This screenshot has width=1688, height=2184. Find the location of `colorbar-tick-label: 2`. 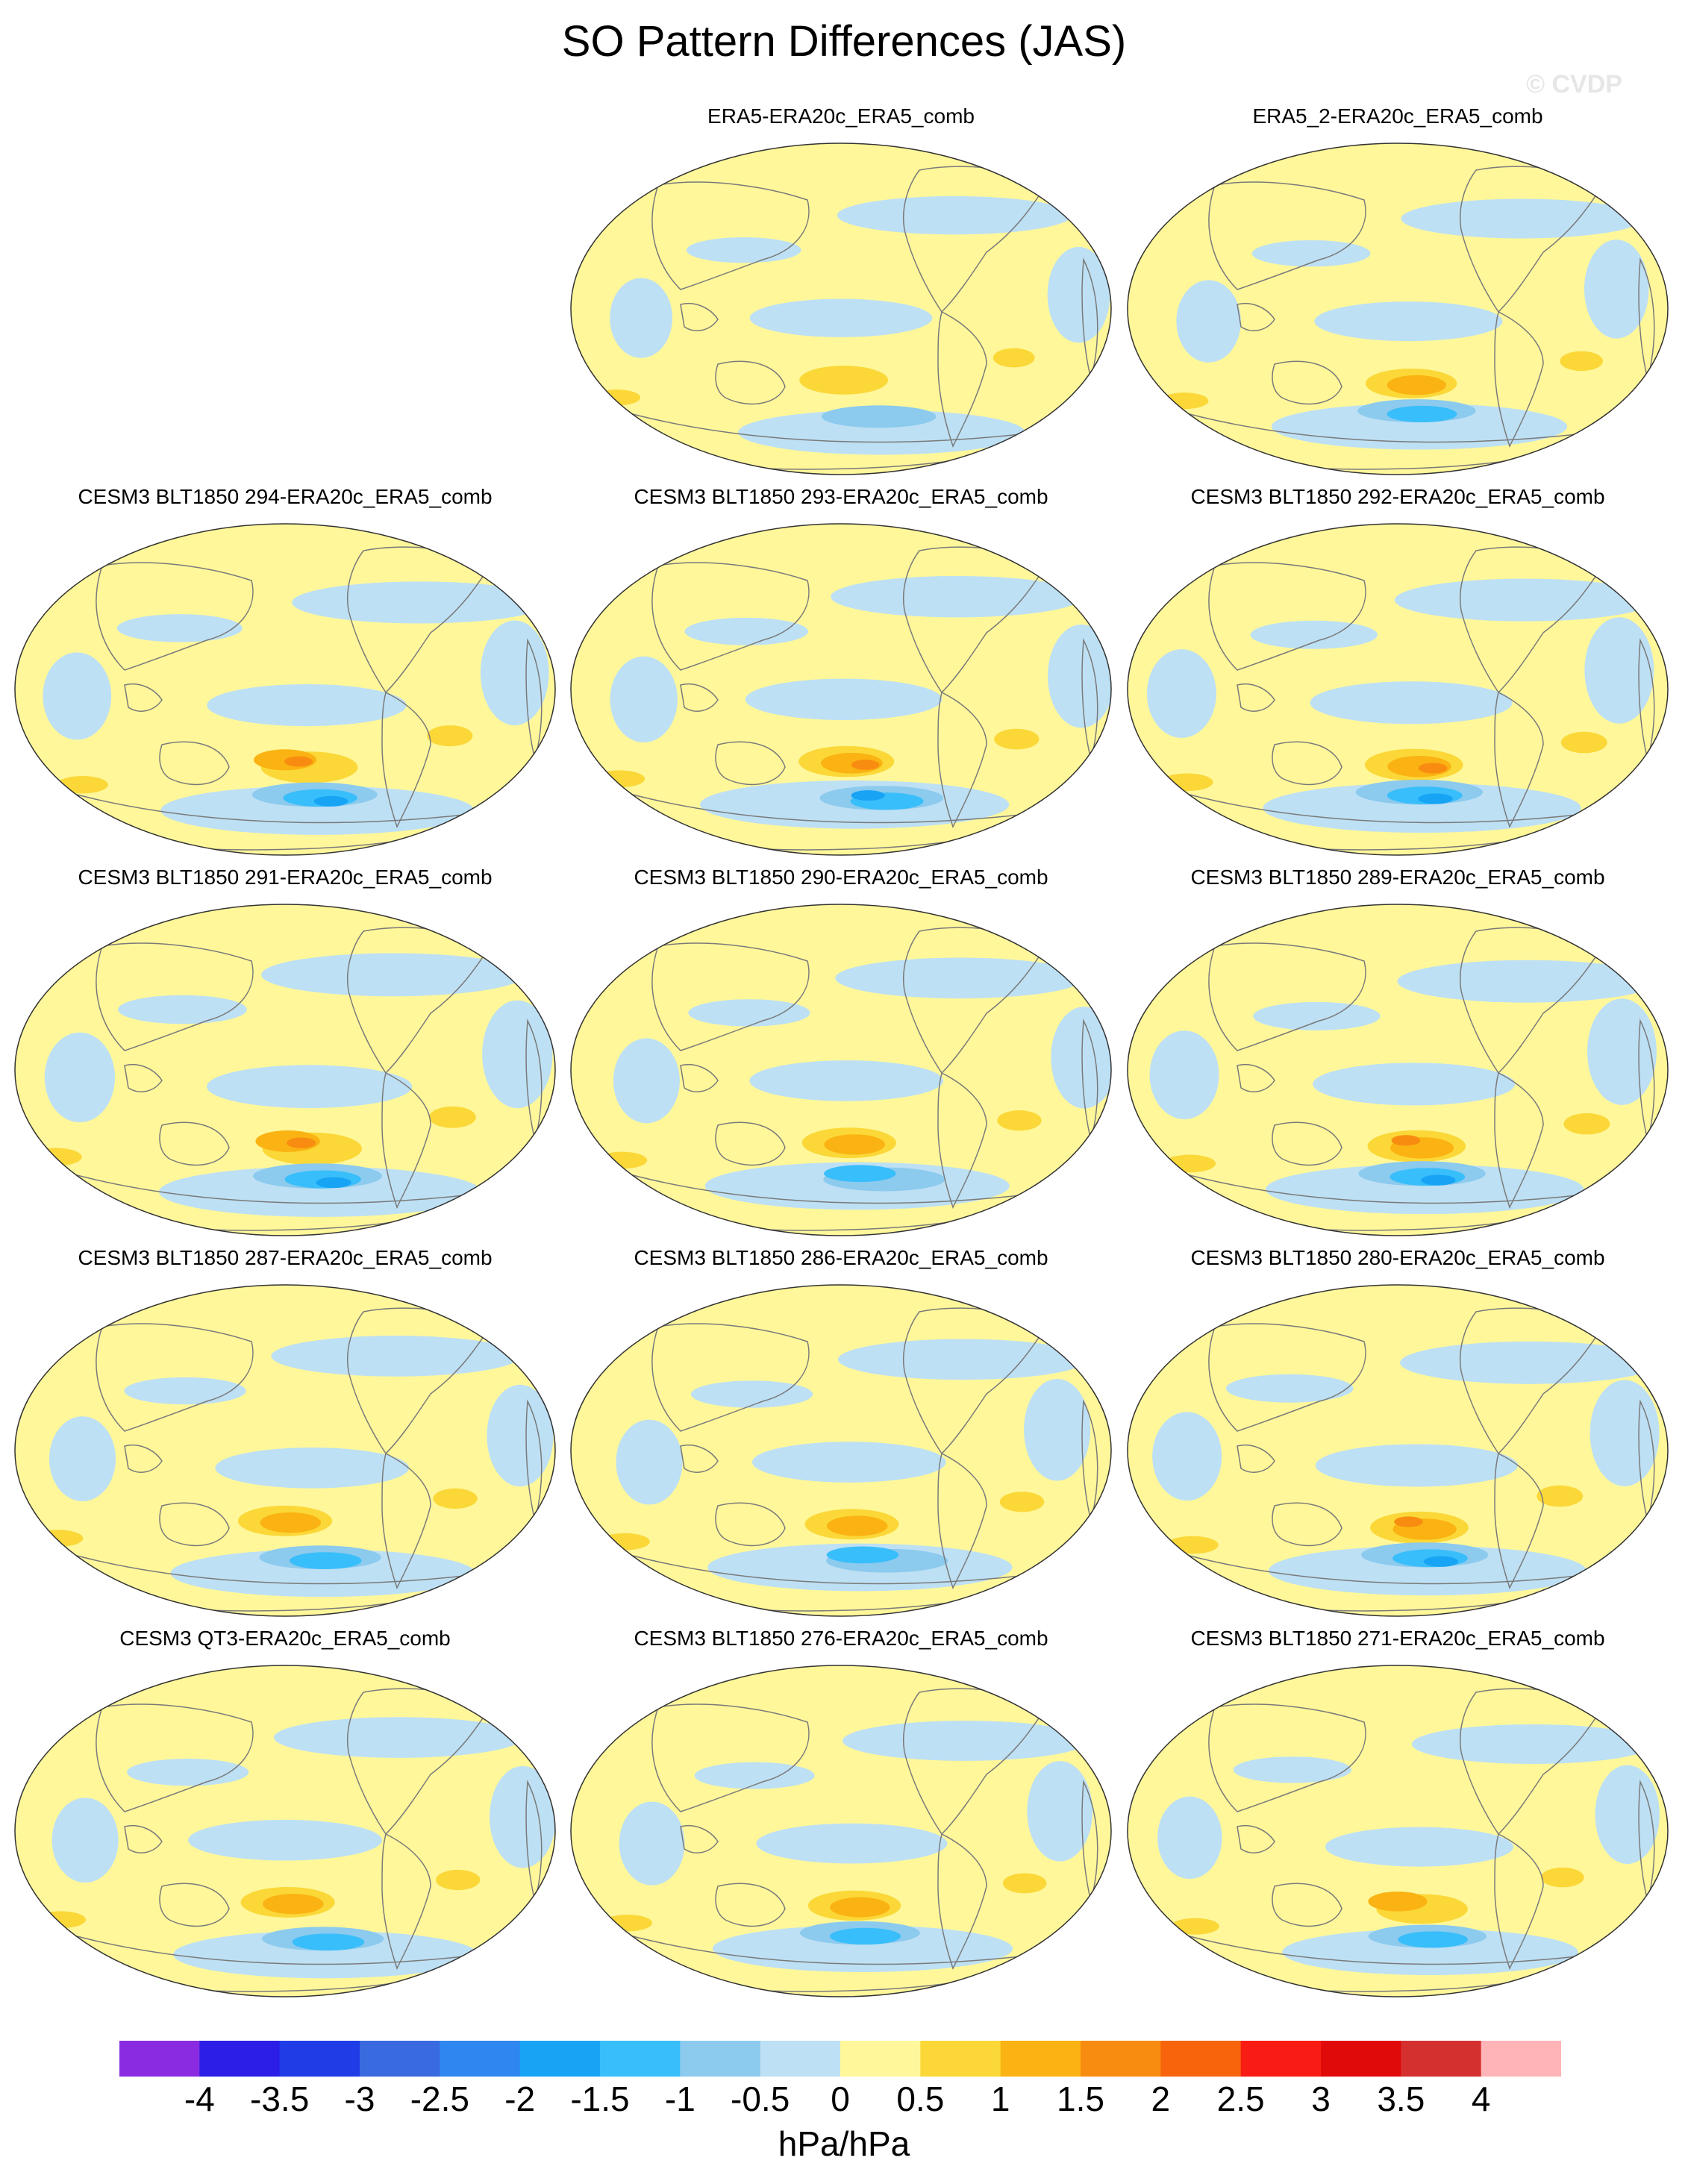

colorbar-tick-label: 2 is located at coordinates (1161, 2099).